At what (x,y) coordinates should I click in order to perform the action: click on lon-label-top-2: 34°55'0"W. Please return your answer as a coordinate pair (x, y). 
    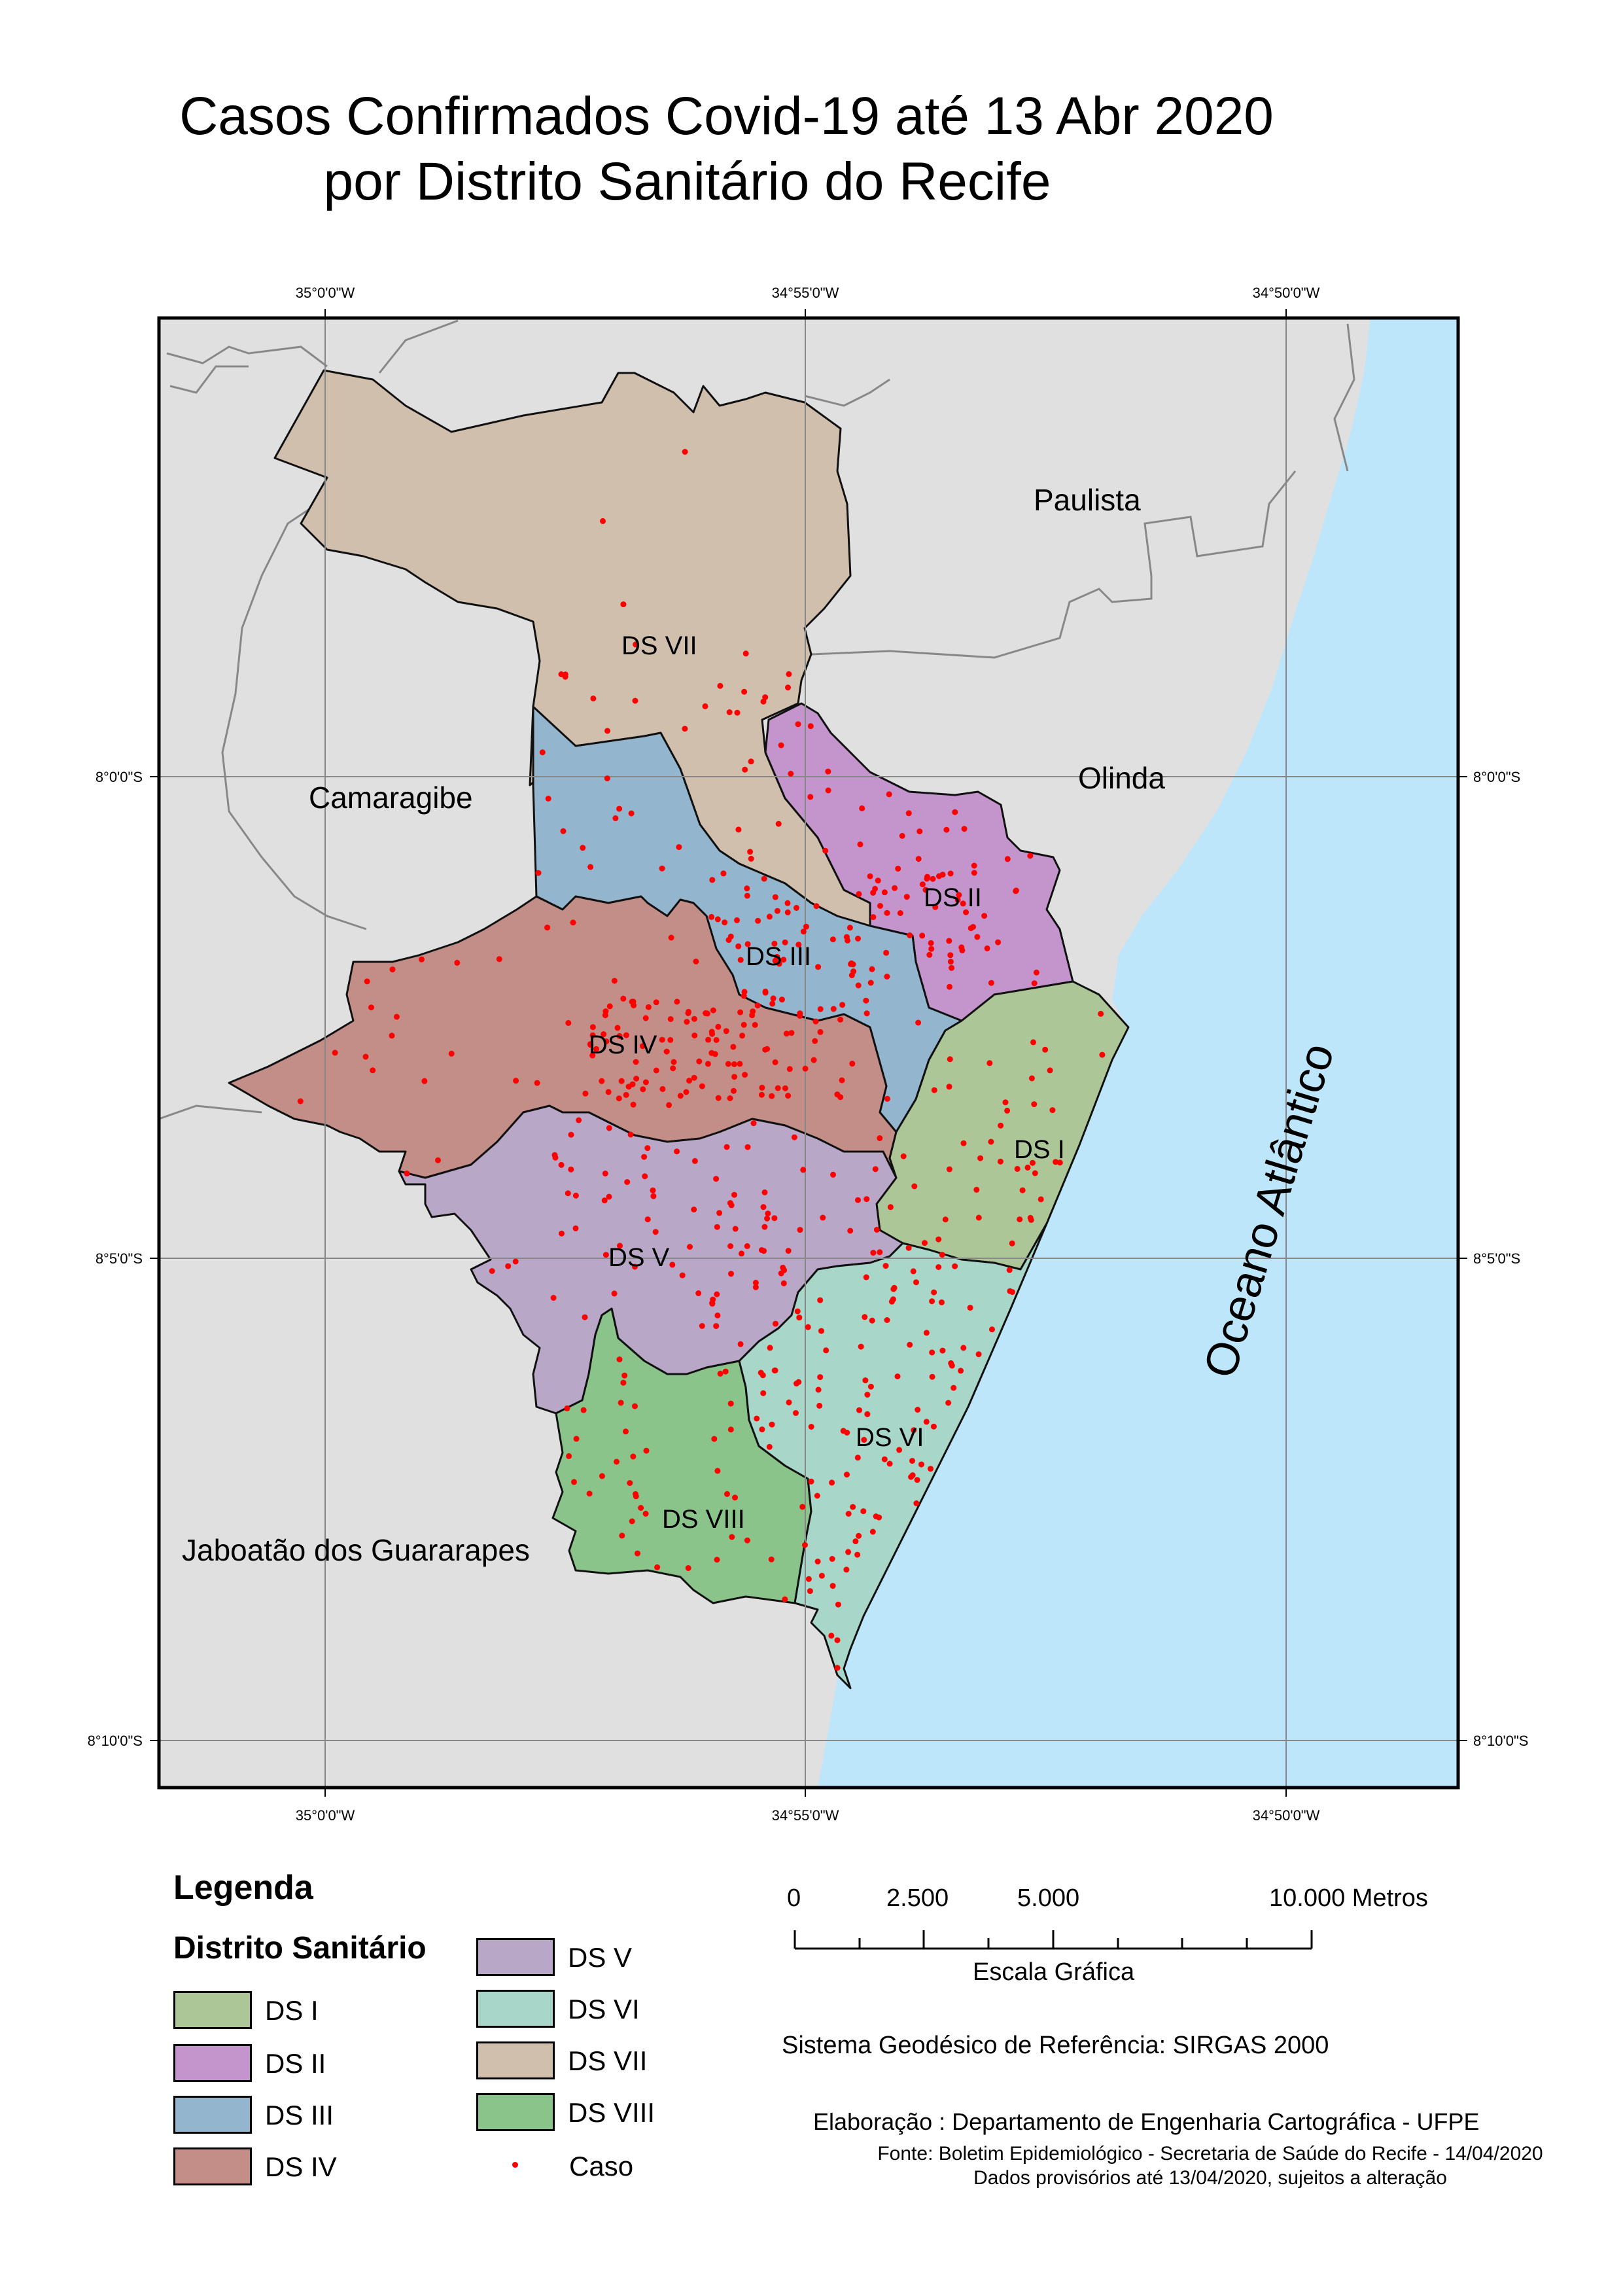
    Looking at the image, I should click on (806, 293).